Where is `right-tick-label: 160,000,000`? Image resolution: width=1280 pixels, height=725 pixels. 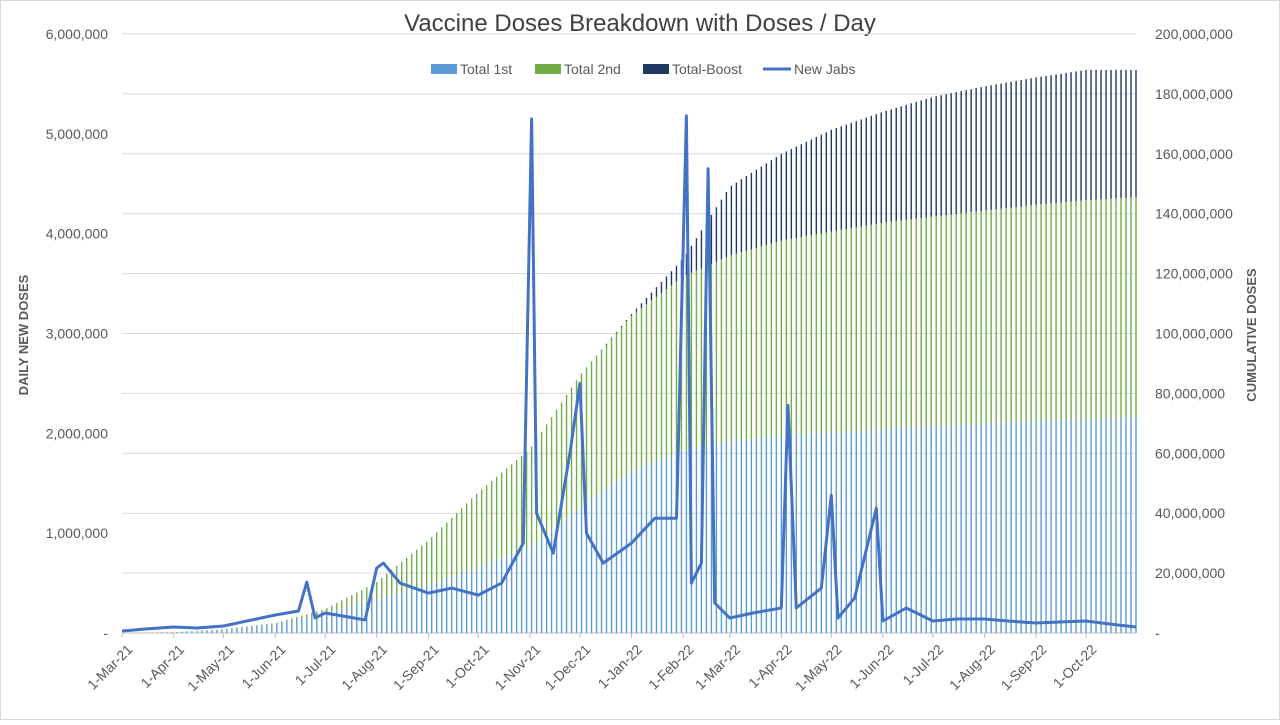
right-tick-label: 160,000,000 is located at coordinates (1194, 154).